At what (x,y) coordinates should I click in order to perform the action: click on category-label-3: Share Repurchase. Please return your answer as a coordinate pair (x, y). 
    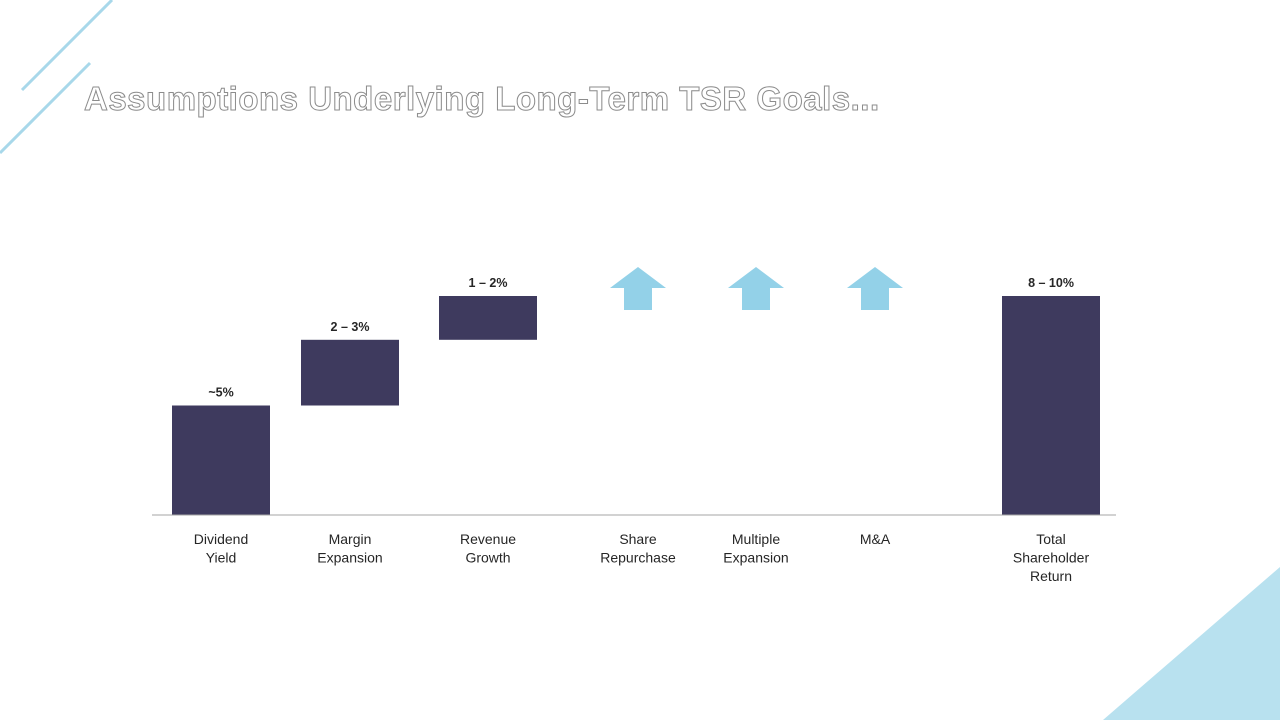
    Looking at the image, I should click on (638, 548).